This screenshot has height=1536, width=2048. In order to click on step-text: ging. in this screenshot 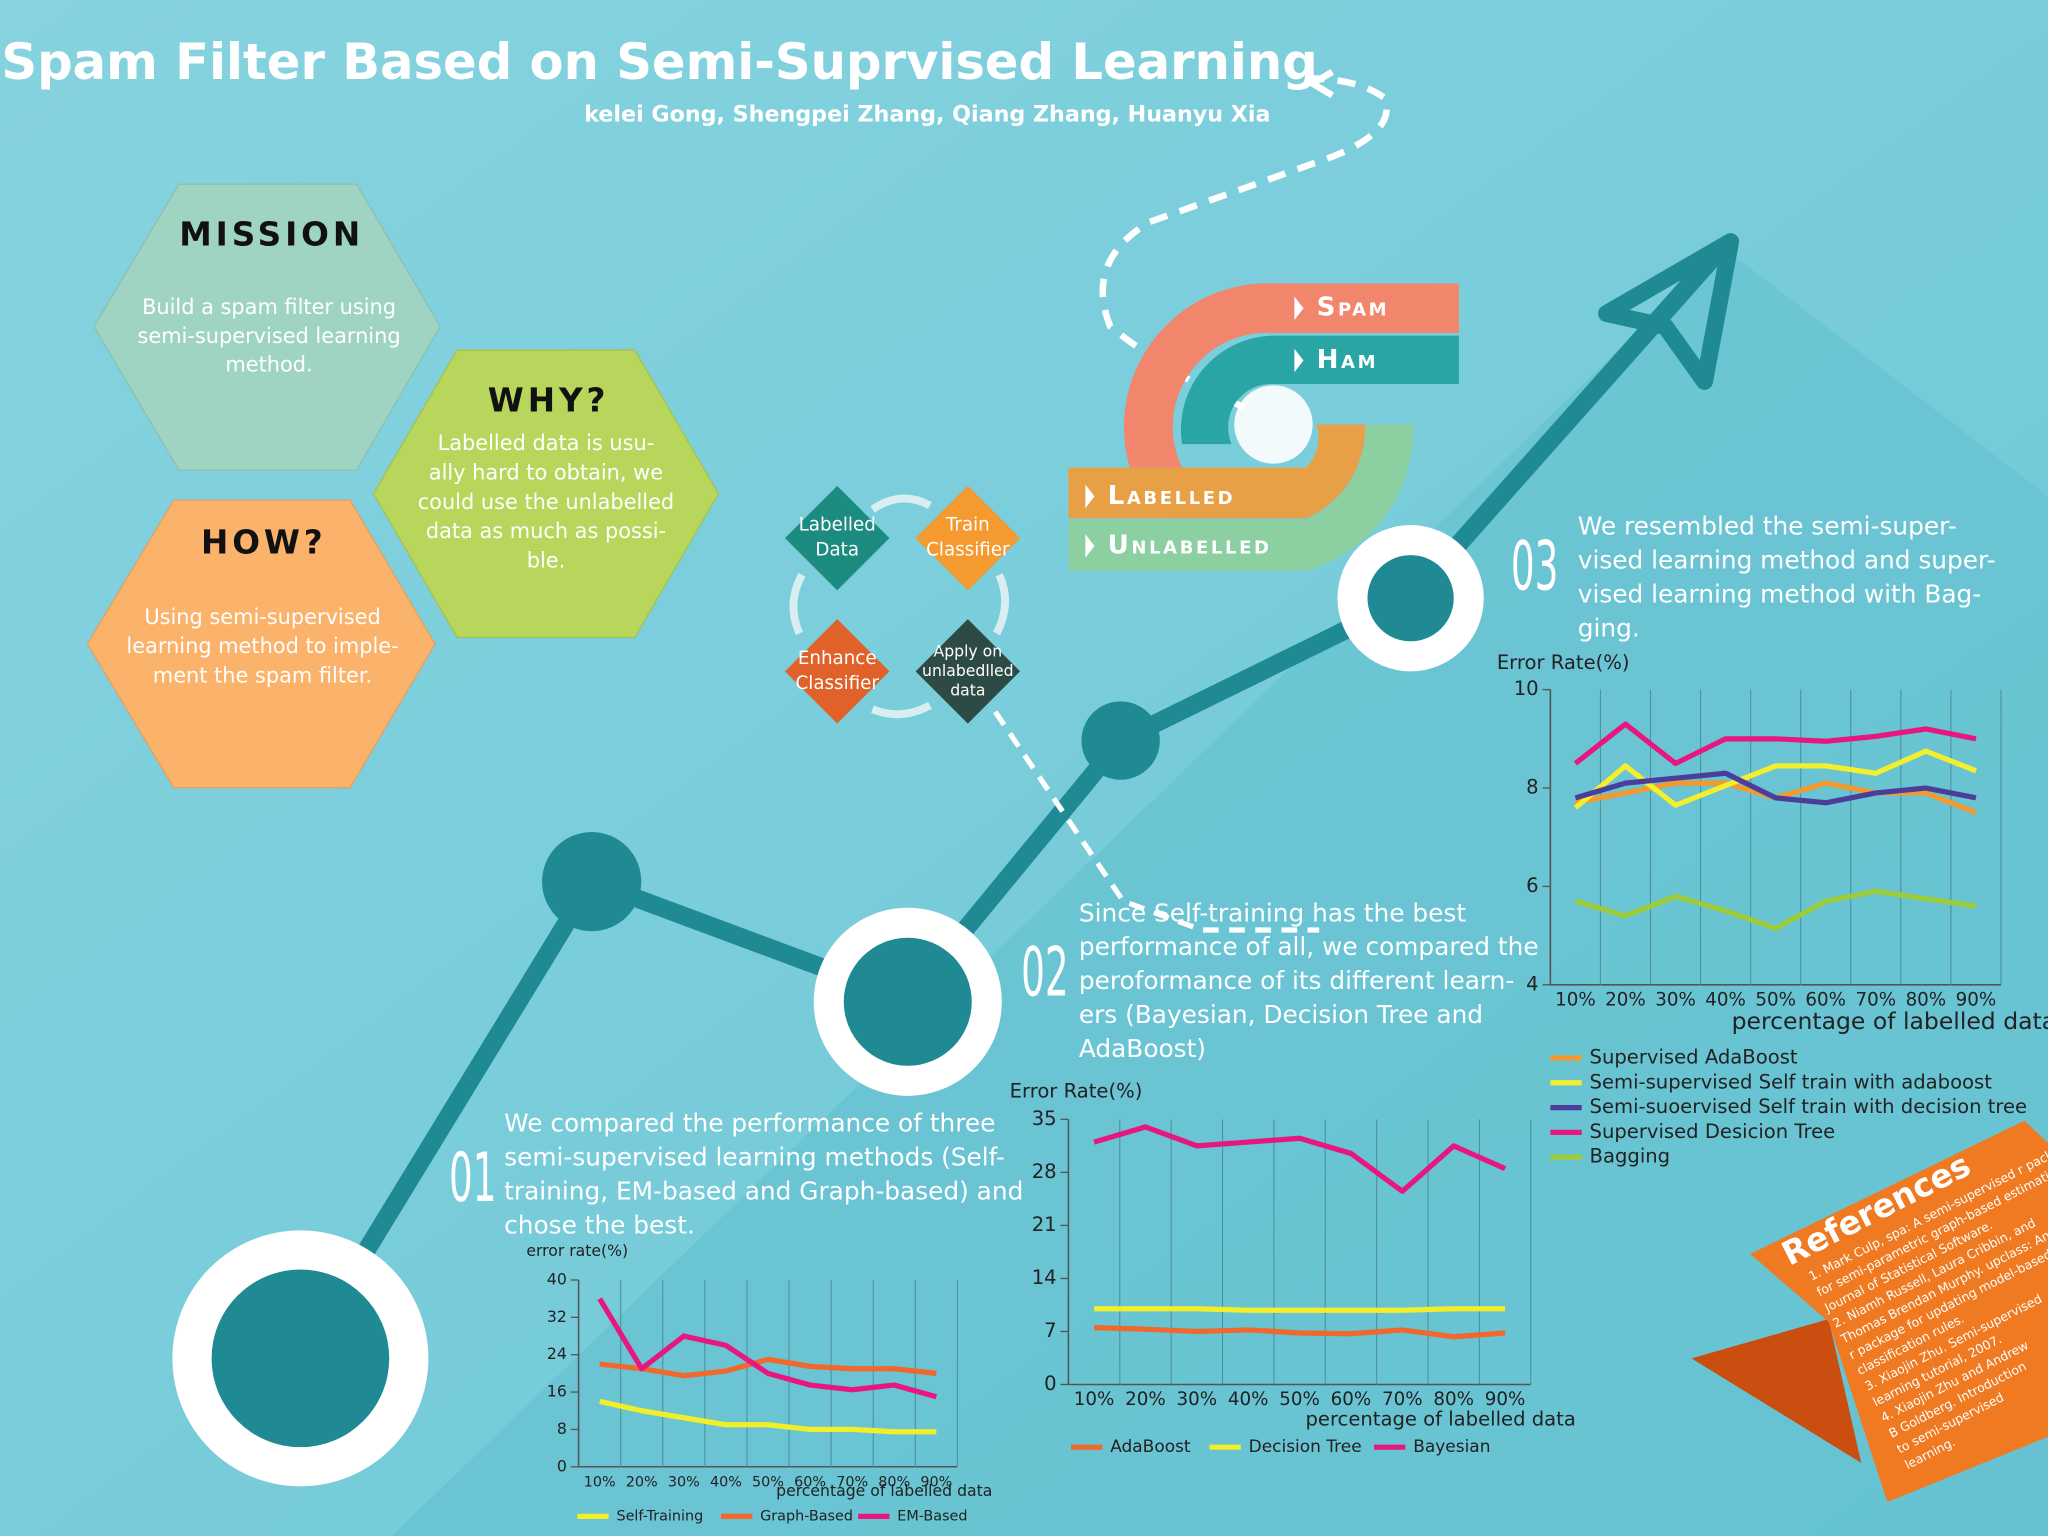, I will do `click(1609, 628)`.